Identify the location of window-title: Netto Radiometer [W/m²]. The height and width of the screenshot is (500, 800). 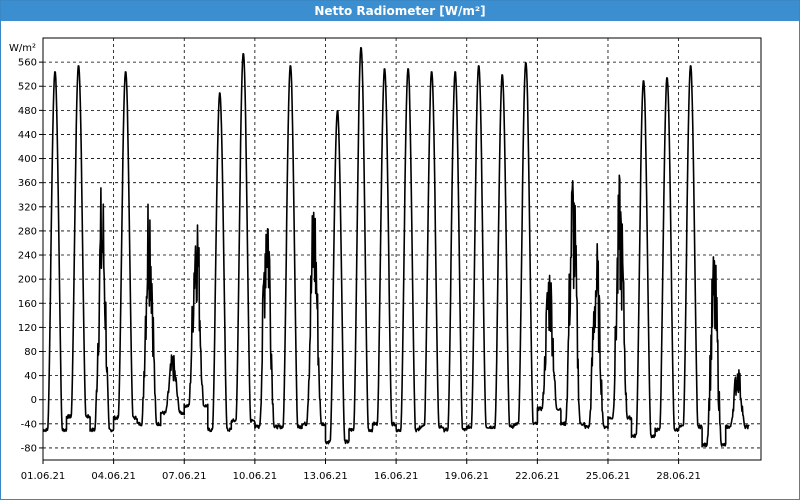
(400, 11).